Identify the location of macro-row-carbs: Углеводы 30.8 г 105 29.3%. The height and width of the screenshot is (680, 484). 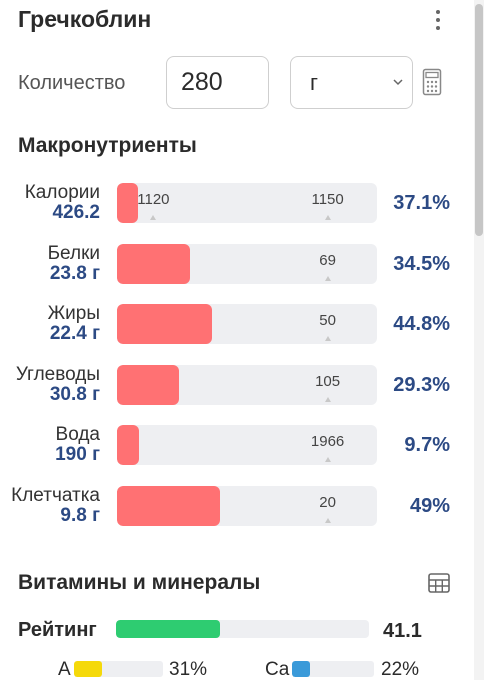
(235, 386).